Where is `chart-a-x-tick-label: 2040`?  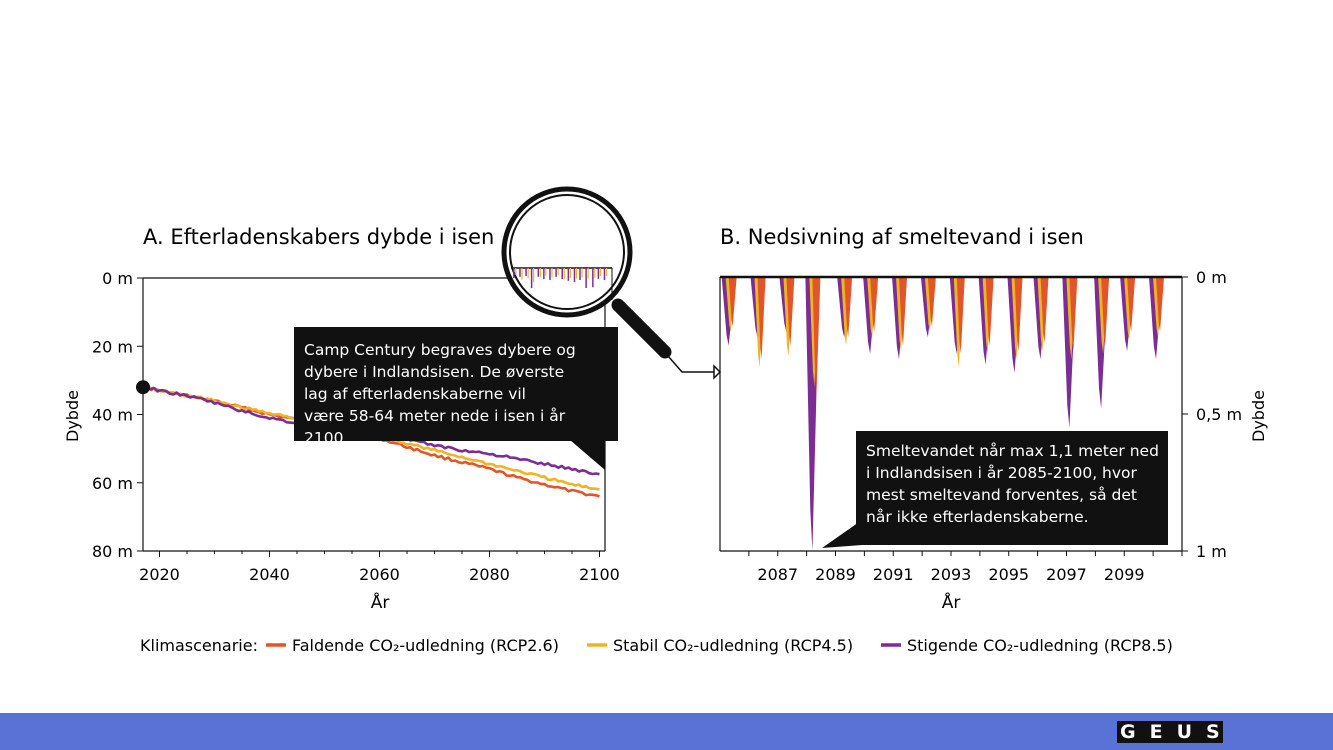
chart-a-x-tick-label: 2040 is located at coordinates (269, 574).